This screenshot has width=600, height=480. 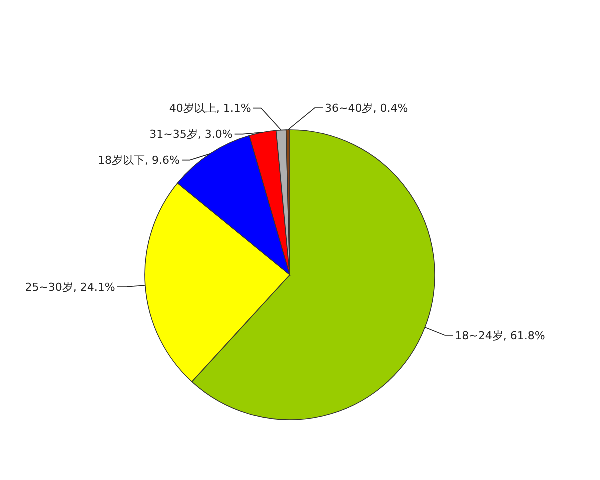 I want to click on slice-label: 18~24岁, 61.8%, so click(x=500, y=335).